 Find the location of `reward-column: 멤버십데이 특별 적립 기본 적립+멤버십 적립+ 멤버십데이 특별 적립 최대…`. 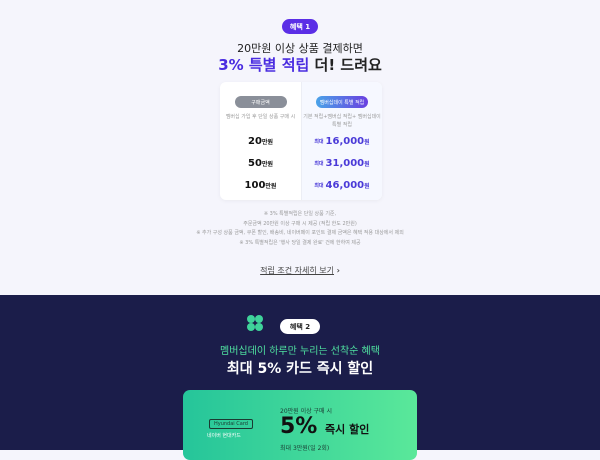

reward-column: 멤버십데이 특별 적립 기본 적립+멤버십 적립+ 멤버십데이 특별 적립 최대… is located at coordinates (341, 141).